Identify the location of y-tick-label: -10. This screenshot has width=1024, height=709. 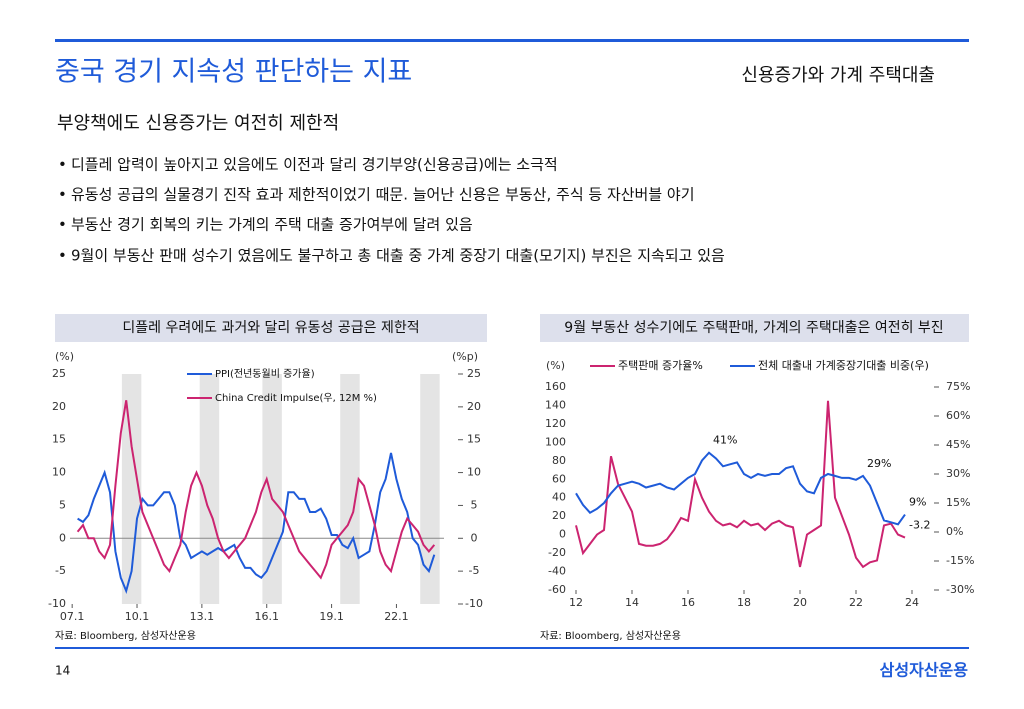
(57, 603).